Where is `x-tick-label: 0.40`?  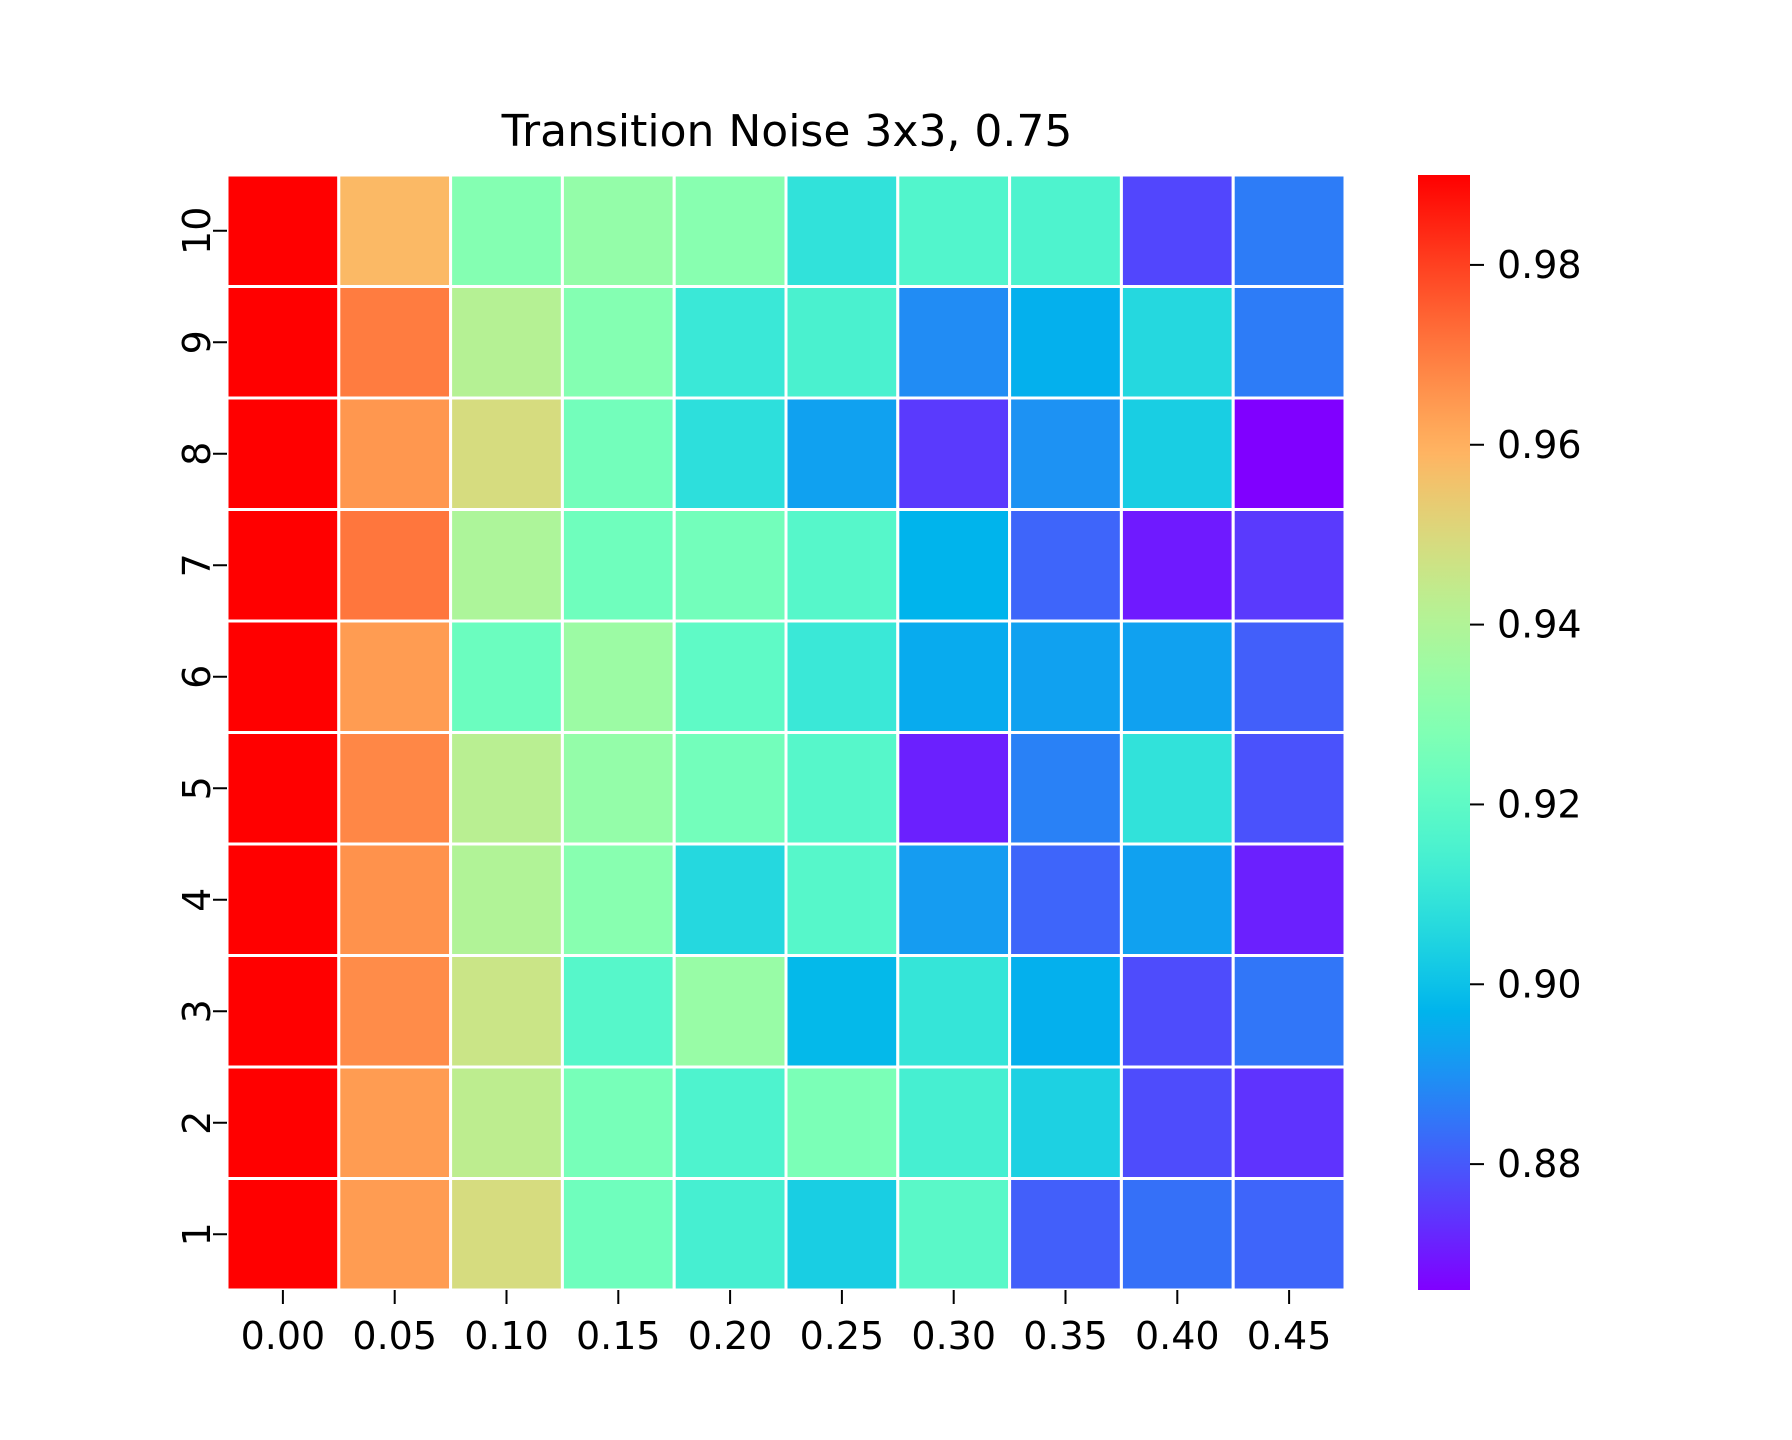 x-tick-label: 0.40 is located at coordinates (1177, 1336).